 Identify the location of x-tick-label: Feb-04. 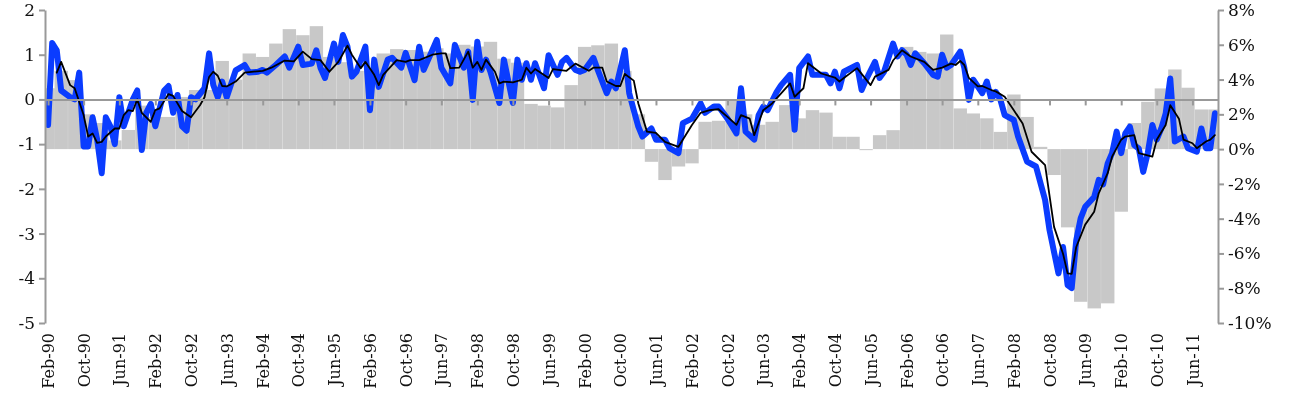
(800, 361).